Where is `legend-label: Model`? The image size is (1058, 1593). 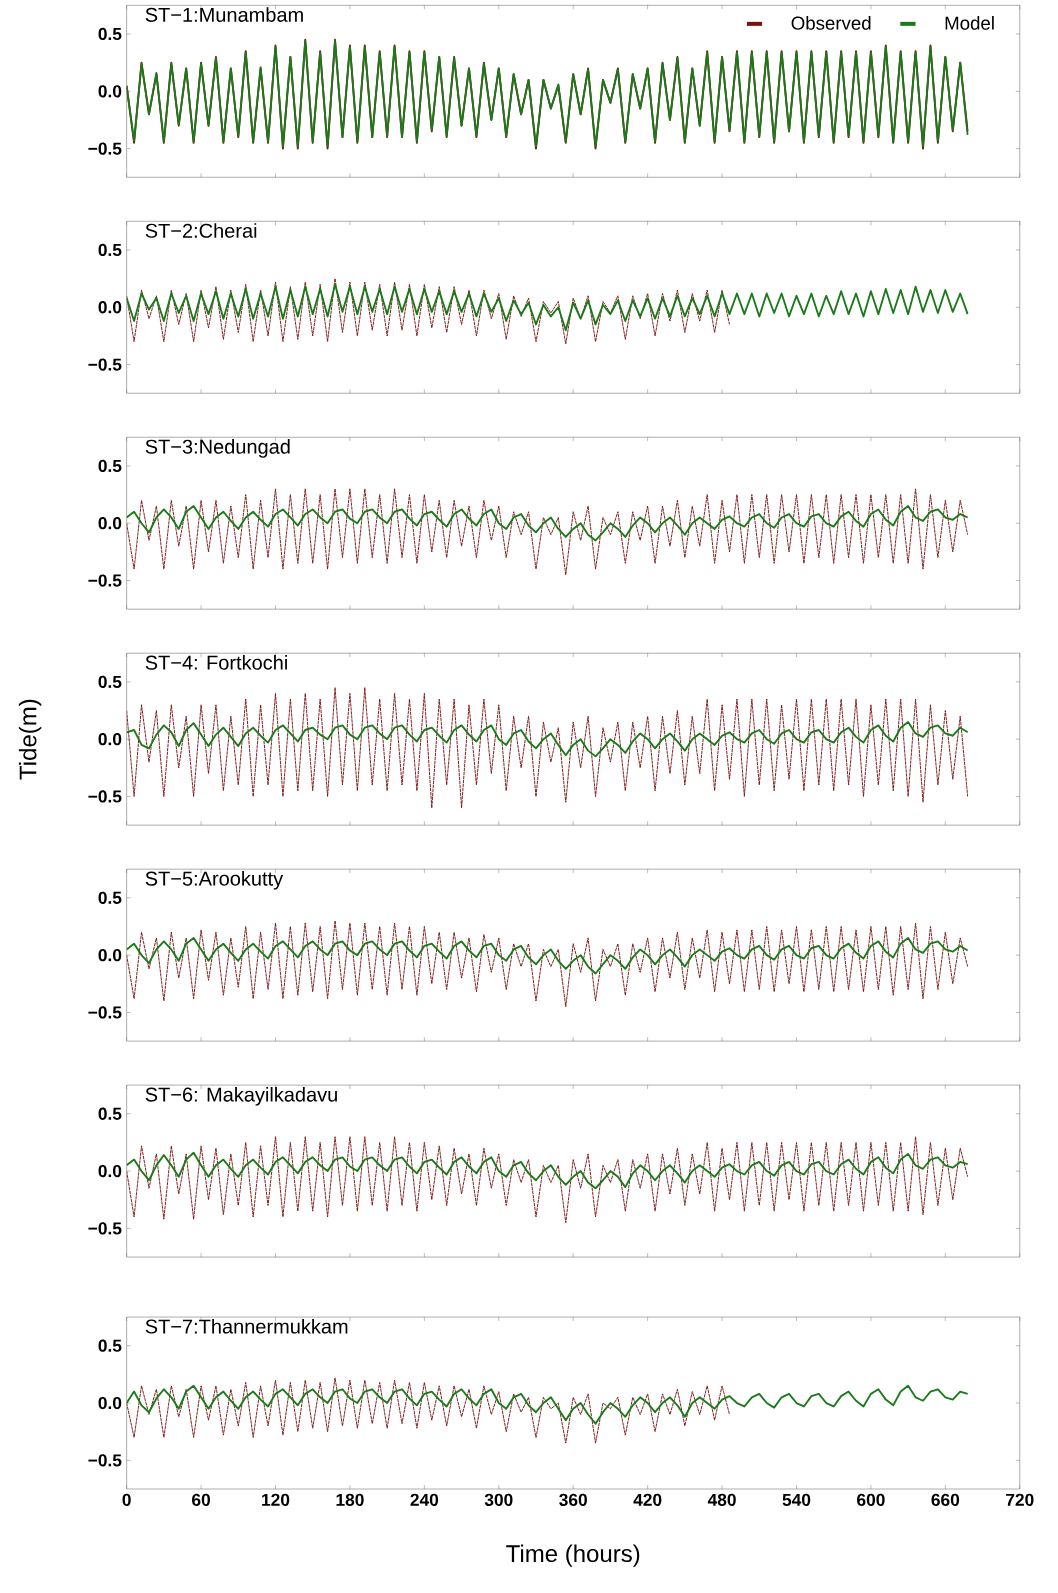 legend-label: Model is located at coordinates (969, 23).